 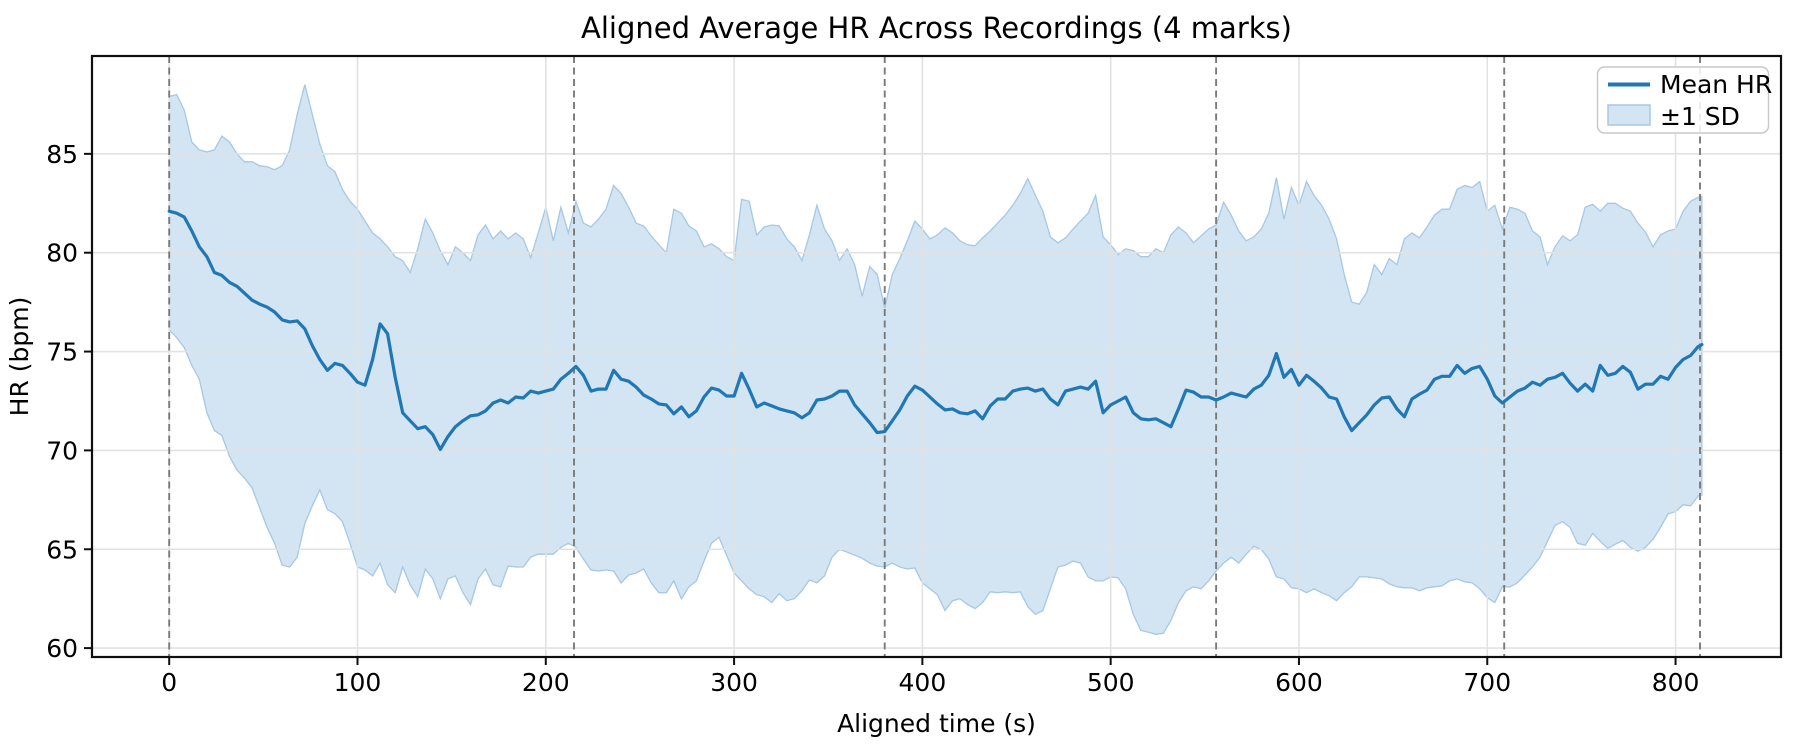 What do you see at coordinates (734, 682) in the screenshot?
I see `x-tick-label: 300` at bounding box center [734, 682].